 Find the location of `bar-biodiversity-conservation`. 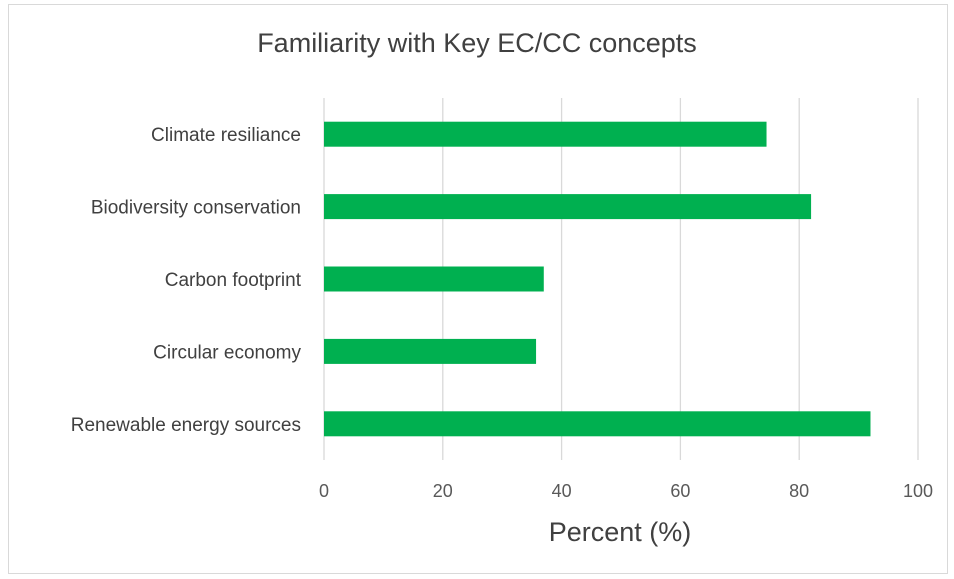

bar-biodiversity-conservation is located at coordinates (568, 207).